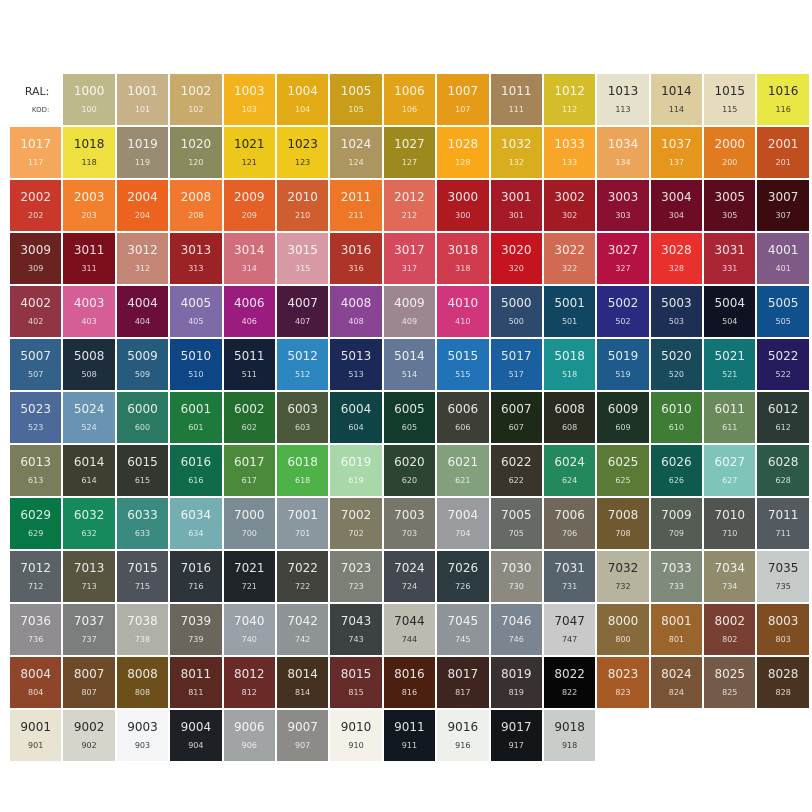 This screenshot has width=812, height=812. Describe the element at coordinates (409, 215) in the screenshot. I see `kod-code: 212` at that location.